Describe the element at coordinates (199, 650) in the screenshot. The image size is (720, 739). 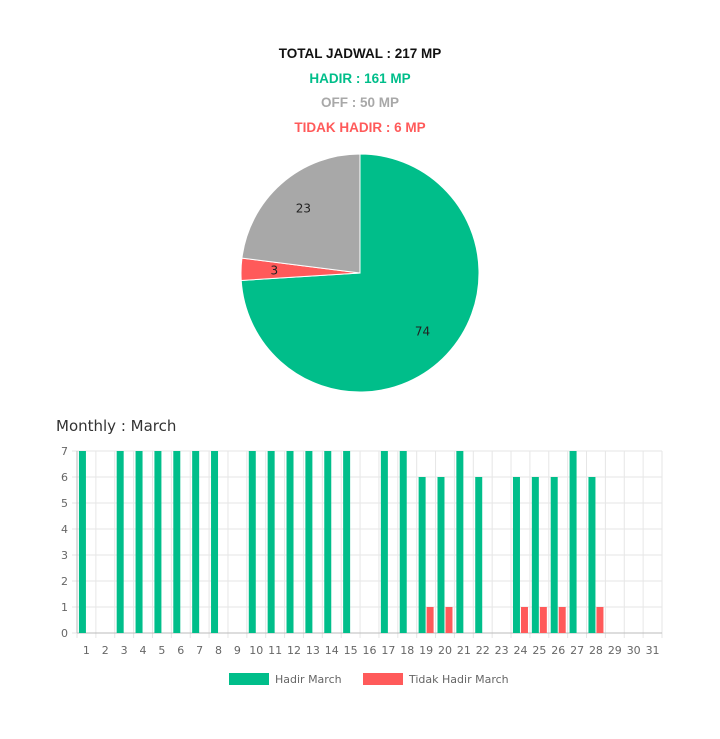
I see `x-tick-label: 7` at that location.